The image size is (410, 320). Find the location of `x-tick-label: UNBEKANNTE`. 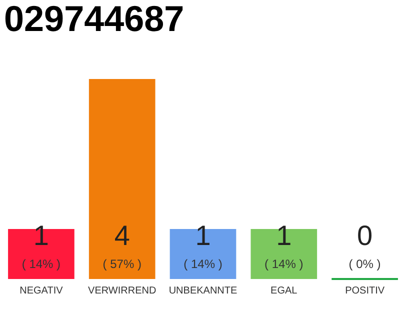

x-tick-label: UNBEKANNTE is located at coordinates (203, 291).